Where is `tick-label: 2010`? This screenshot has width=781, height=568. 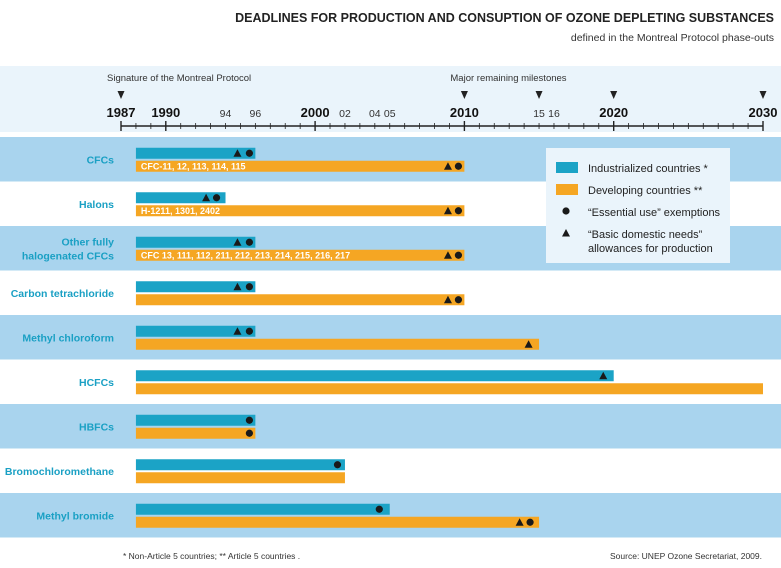 tick-label: 2010 is located at coordinates (464, 112).